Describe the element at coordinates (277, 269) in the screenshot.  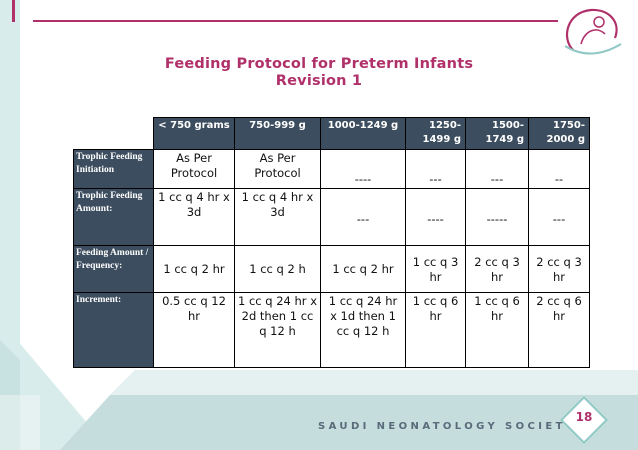
I see `table-cell: 1 cc q 2 h` at that location.